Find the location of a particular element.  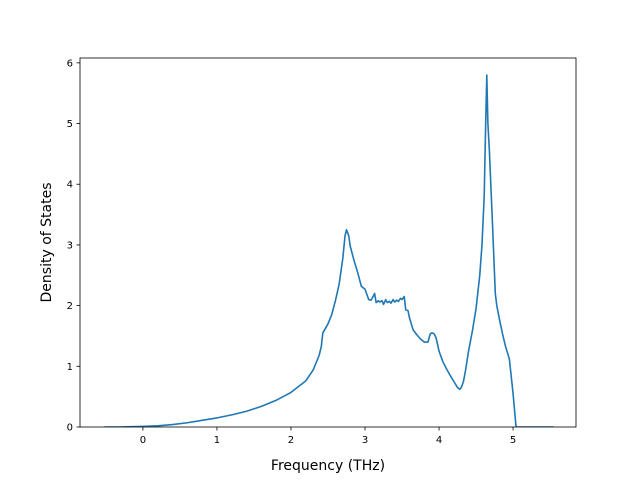

y-tick-label: 3 is located at coordinates (70, 245).